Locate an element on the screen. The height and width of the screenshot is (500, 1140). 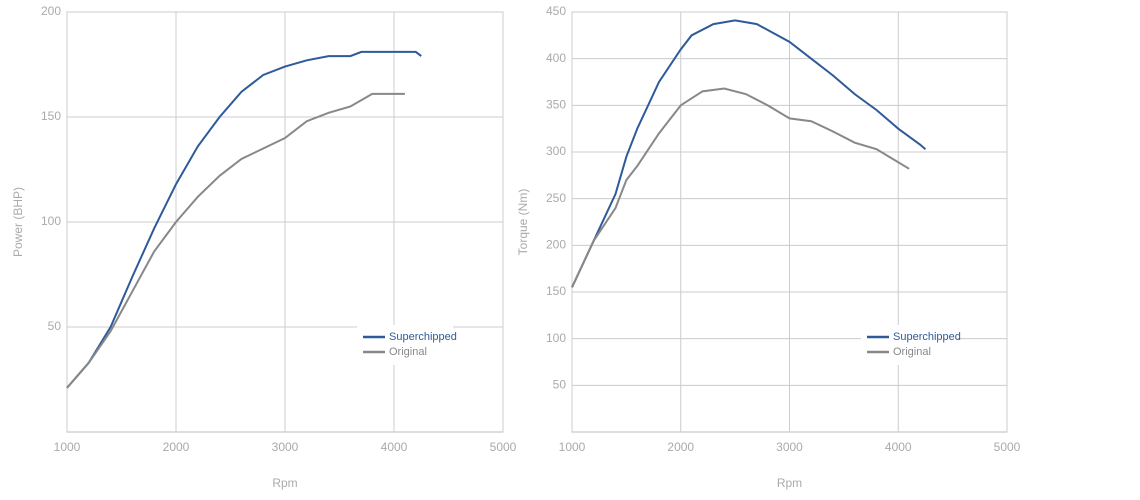
y-axis-label: Power (BHP) is located at coordinates (18, 222).